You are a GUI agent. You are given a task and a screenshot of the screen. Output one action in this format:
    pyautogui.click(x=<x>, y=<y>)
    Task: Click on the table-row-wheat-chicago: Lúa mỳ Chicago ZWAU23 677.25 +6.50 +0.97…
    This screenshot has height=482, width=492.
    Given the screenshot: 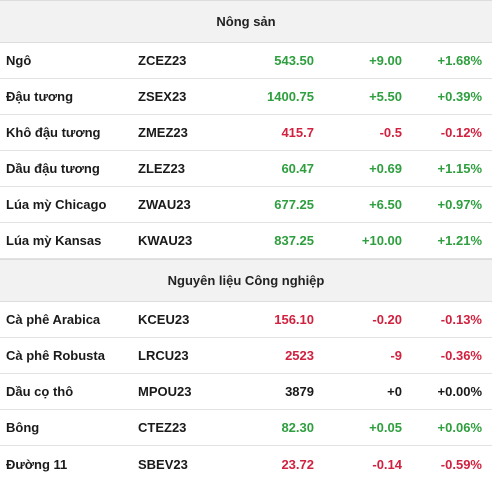 What is the action you would take?
    pyautogui.click(x=246, y=205)
    